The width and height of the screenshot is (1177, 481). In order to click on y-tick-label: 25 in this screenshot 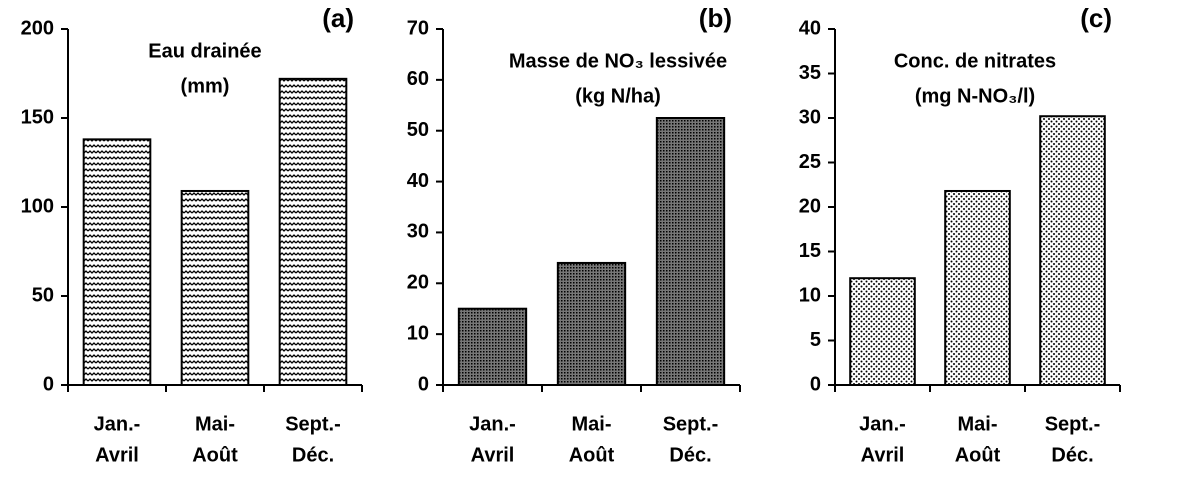, I will do `click(810, 162)`.